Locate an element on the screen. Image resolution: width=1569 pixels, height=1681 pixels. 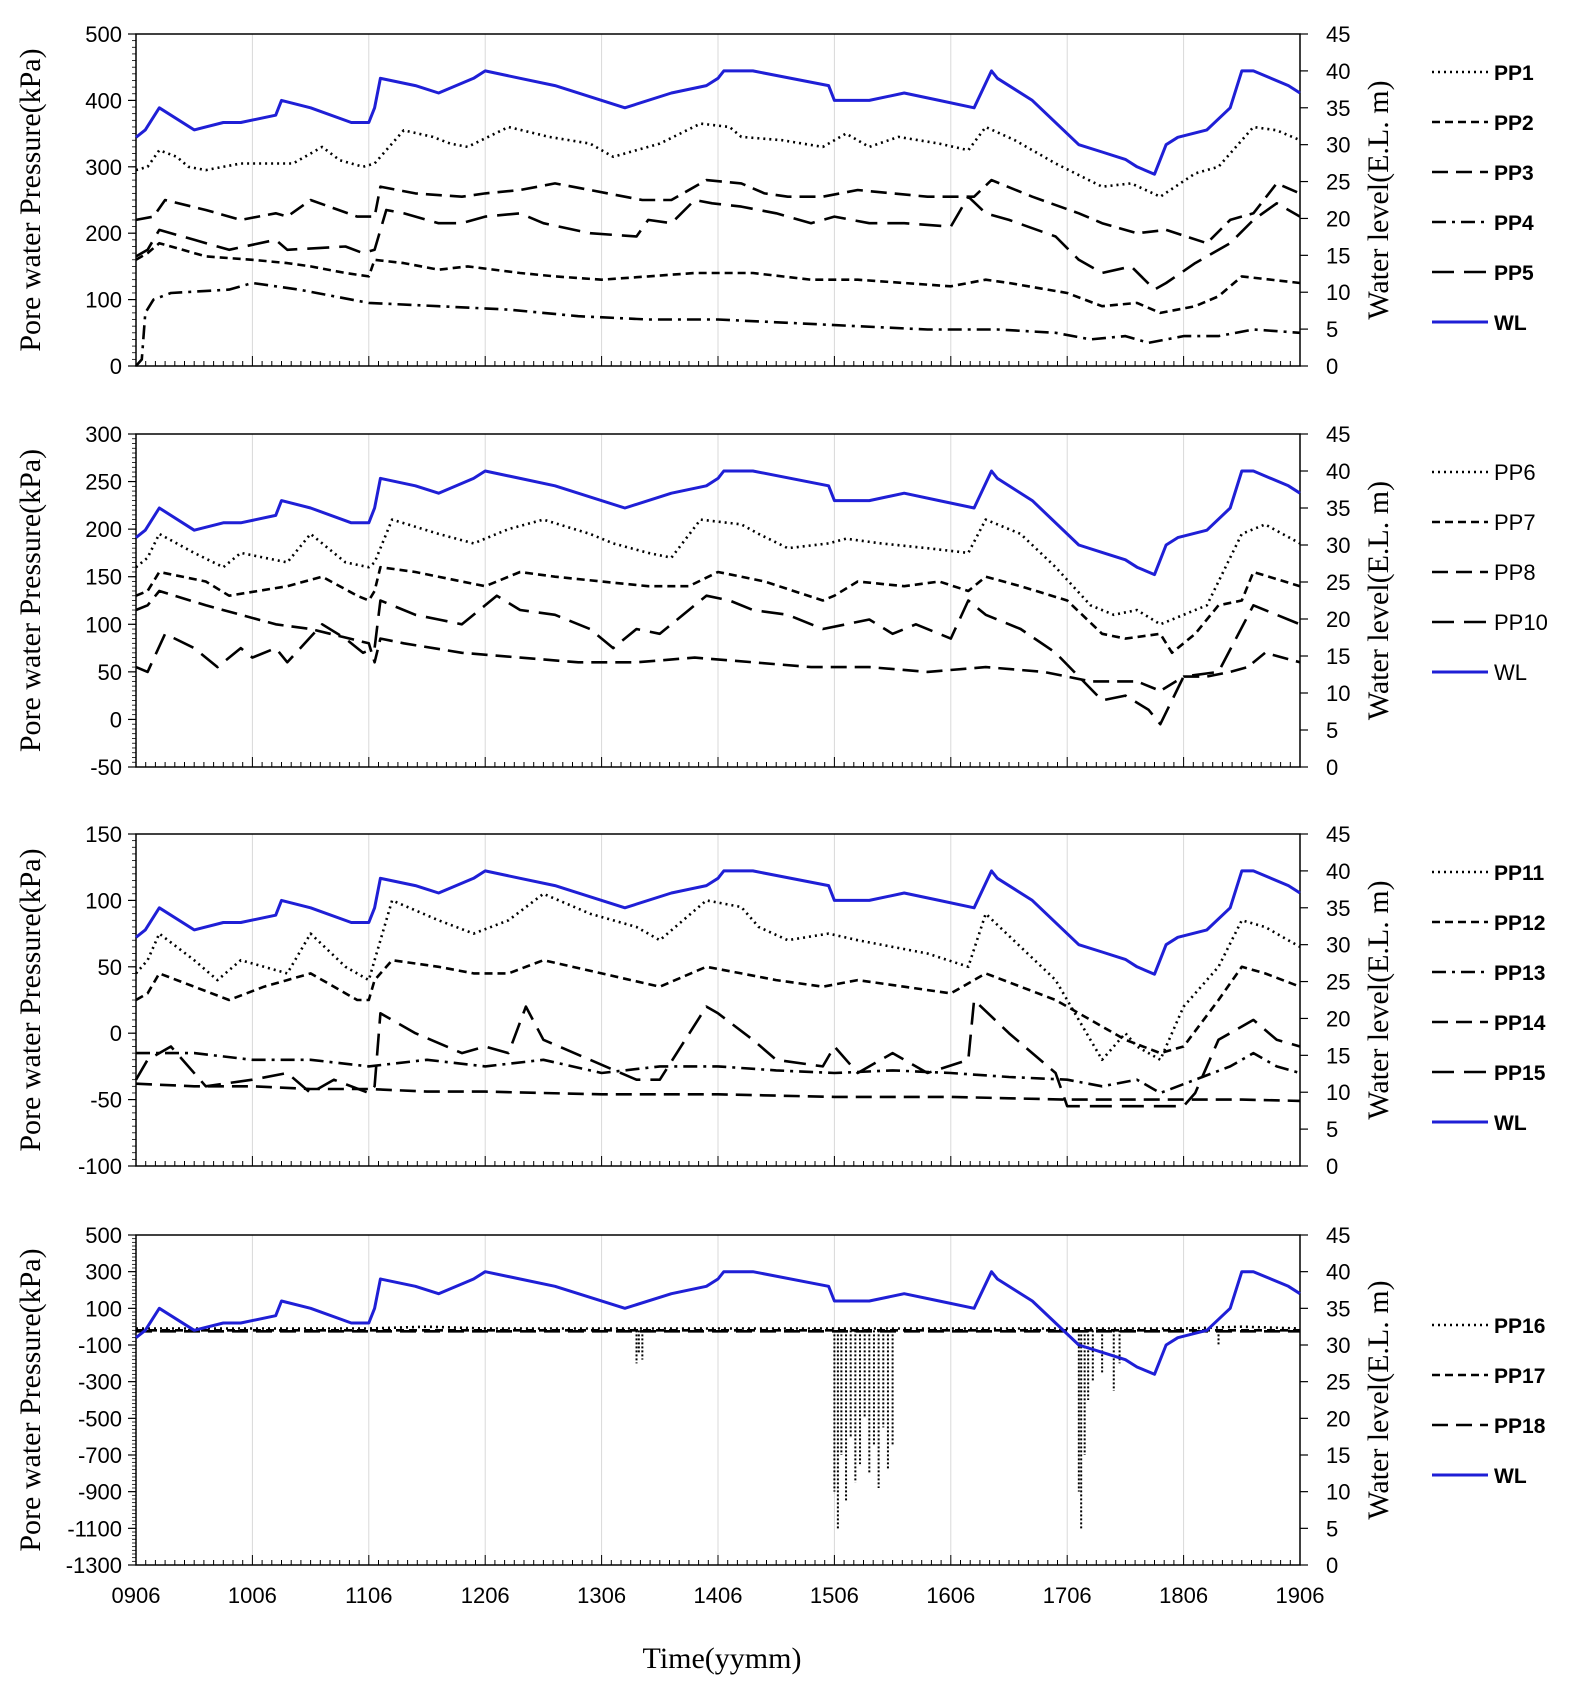
series-line-pp15 is located at coordinates (717, 1053).